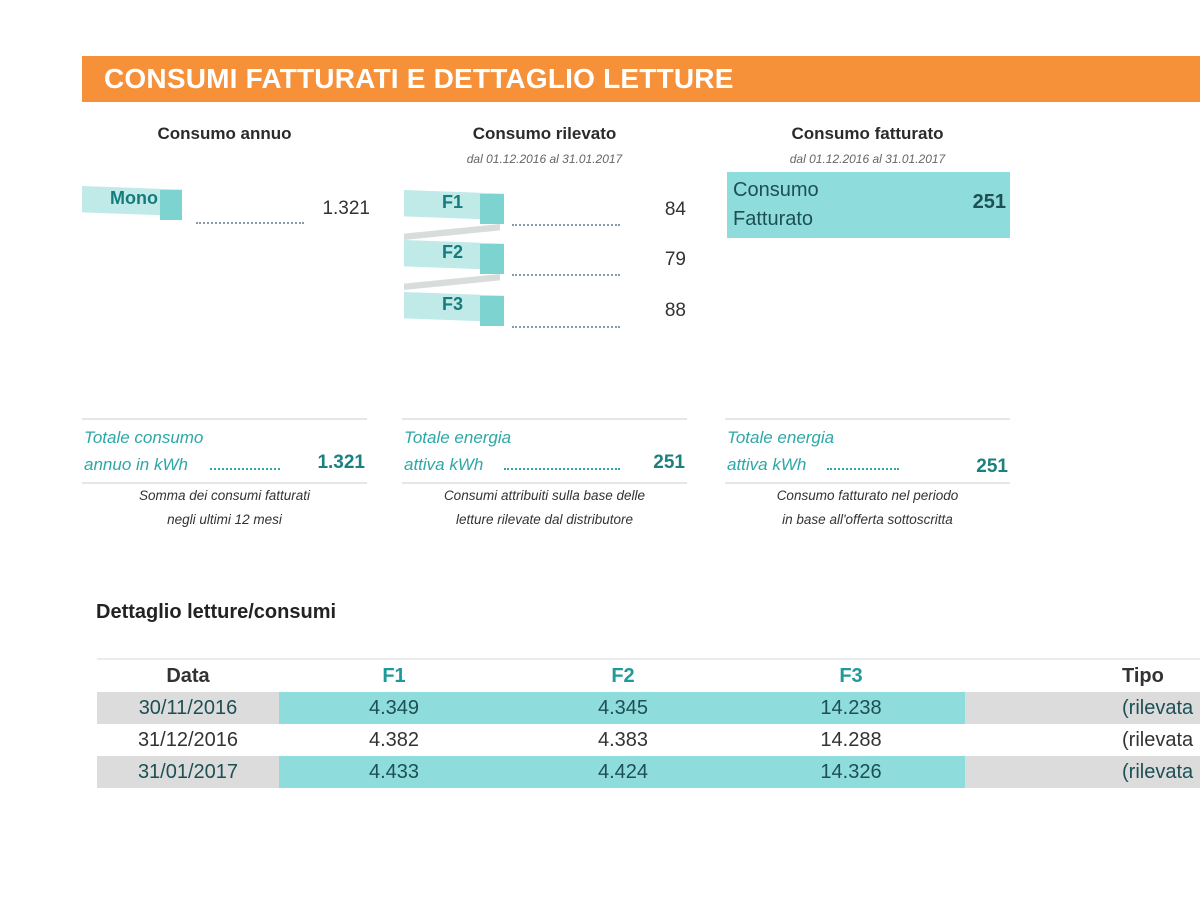 The image size is (1200, 900). Describe the element at coordinates (341, 462) in the screenshot. I see `total-value: 1.321` at that location.